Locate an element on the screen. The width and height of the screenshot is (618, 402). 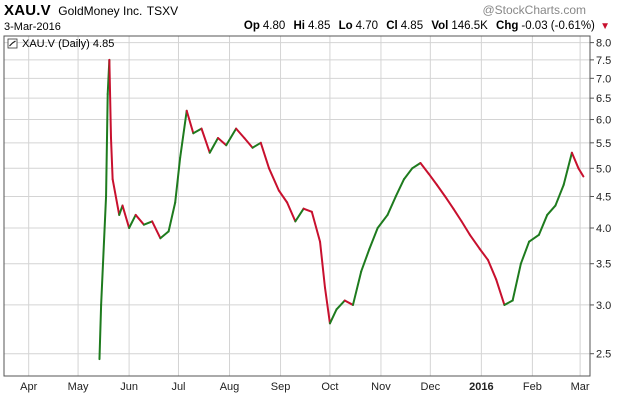
y-tick-label: 4.0 is located at coordinates (603, 229).